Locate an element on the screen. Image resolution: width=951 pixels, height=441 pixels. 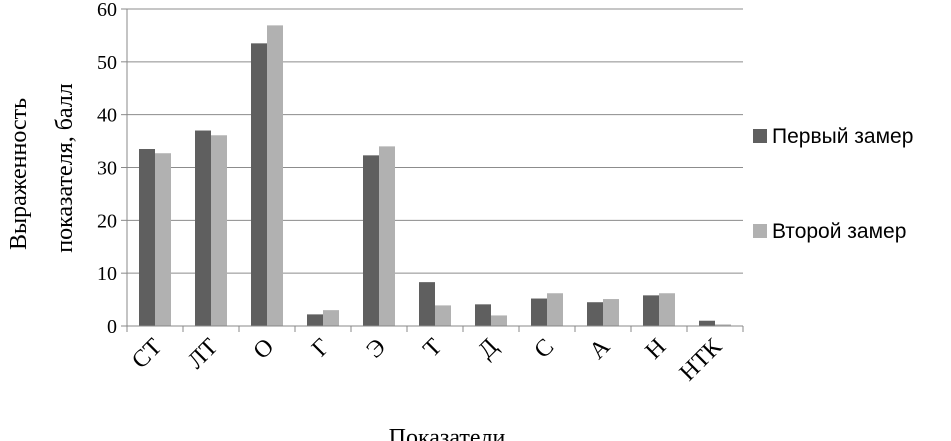
y-axis-label-line-2: показателя, балл is located at coordinates (65, 168).